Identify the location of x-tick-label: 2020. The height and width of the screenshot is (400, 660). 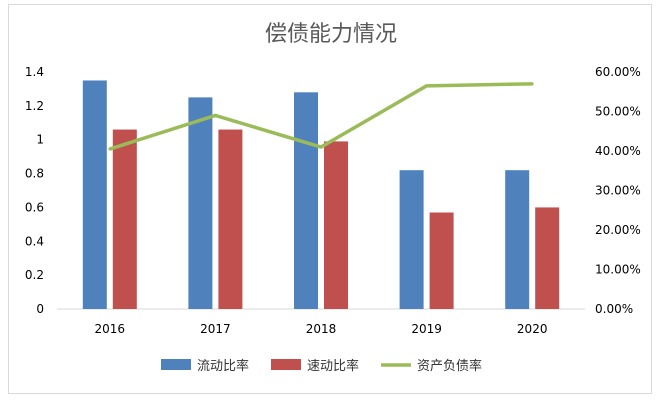
(532, 329).